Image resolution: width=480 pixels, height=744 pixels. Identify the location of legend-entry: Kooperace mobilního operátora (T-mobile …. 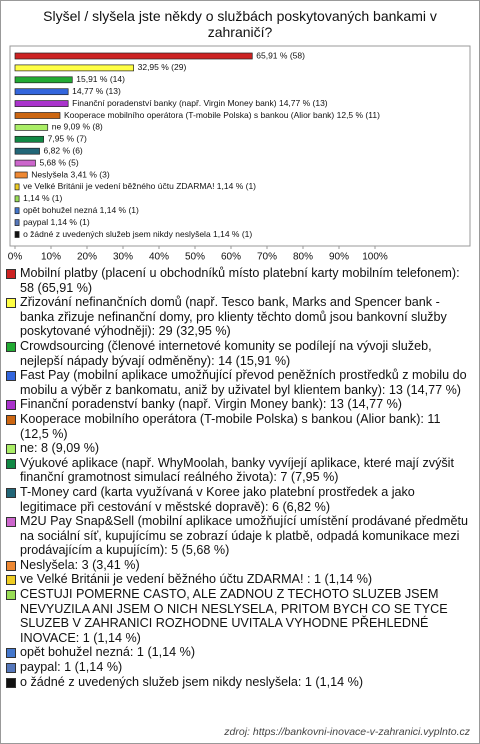
(239, 426).